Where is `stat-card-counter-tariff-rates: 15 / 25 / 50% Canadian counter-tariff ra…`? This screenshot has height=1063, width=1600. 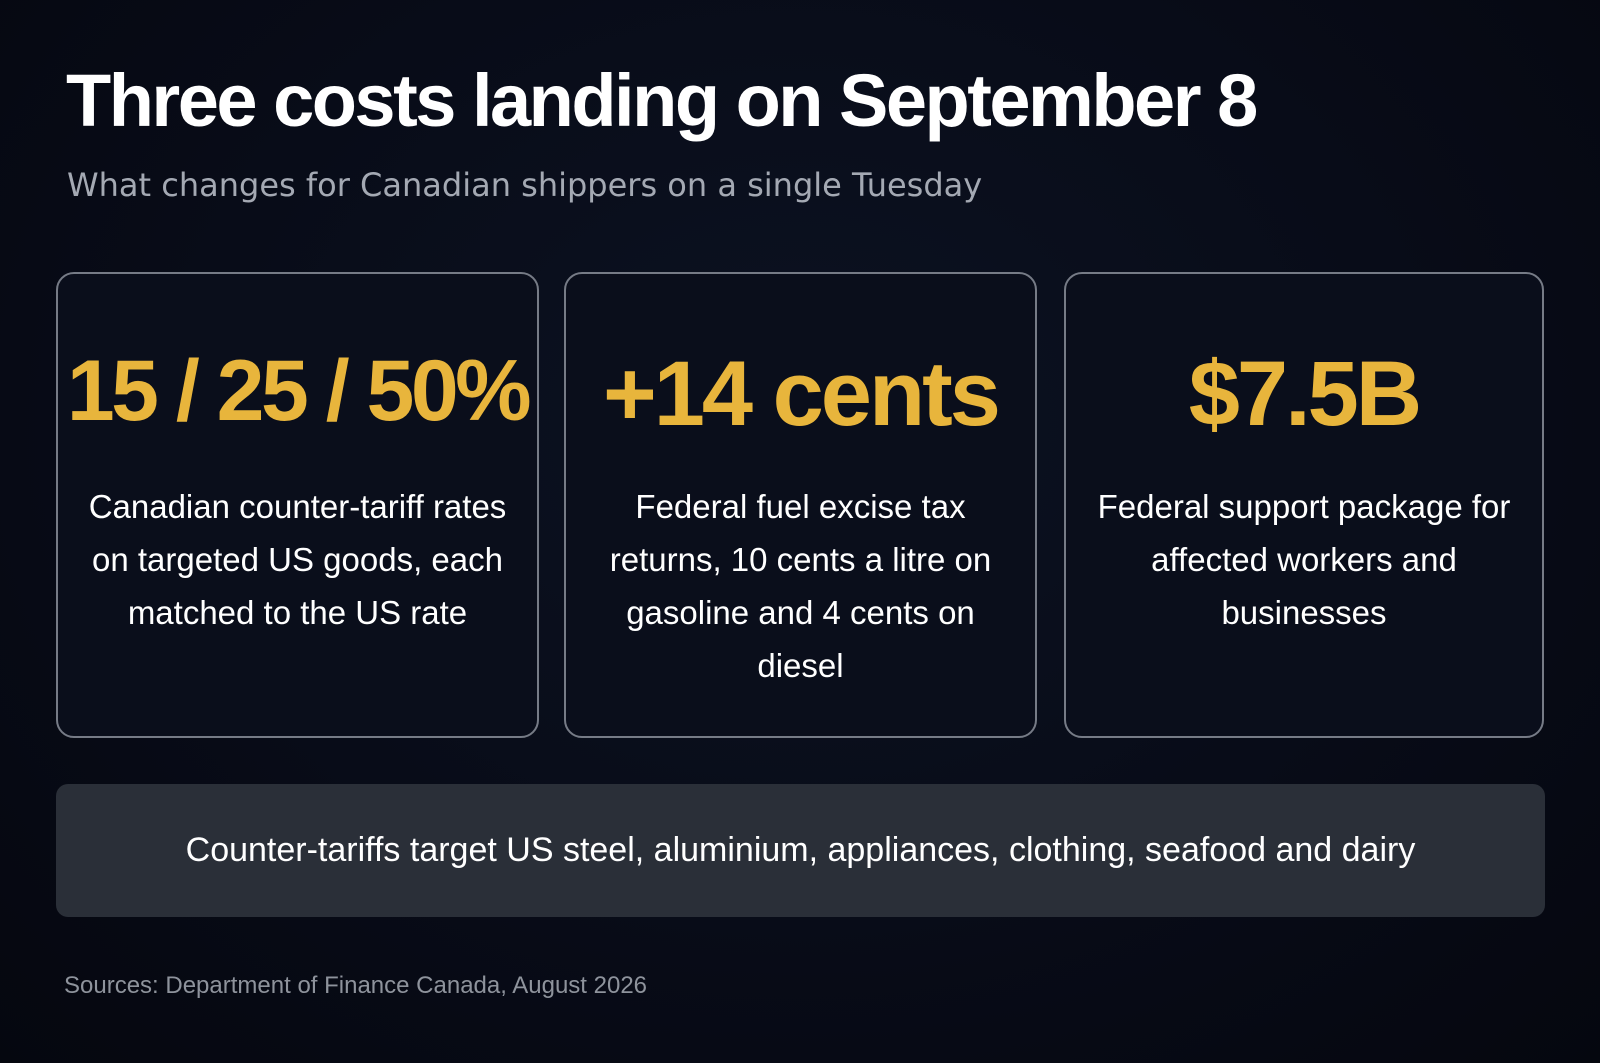 stat-card-counter-tariff-rates: 15 / 25 / 50% Canadian counter-tariff ra… is located at coordinates (297, 505).